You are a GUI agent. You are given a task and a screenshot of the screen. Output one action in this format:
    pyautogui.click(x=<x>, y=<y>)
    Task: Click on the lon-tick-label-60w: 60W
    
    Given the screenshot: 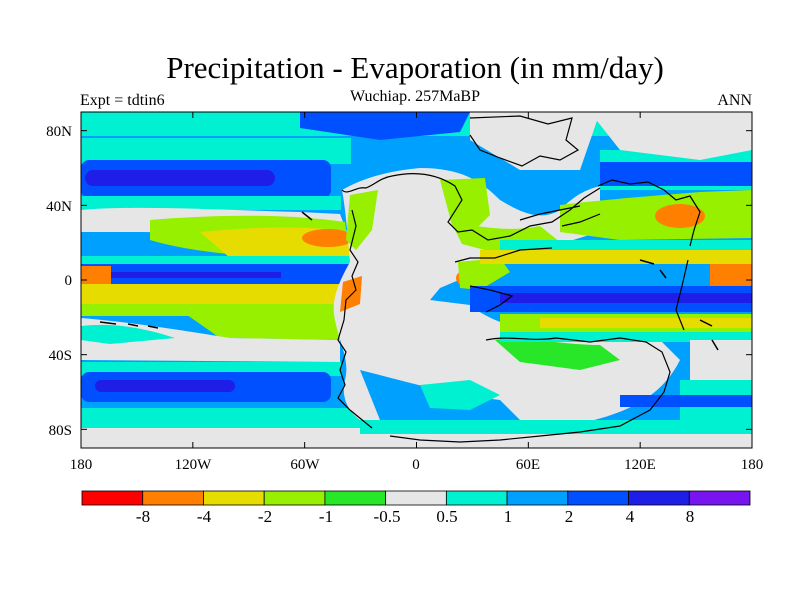 What is the action you would take?
    pyautogui.click(x=305, y=465)
    